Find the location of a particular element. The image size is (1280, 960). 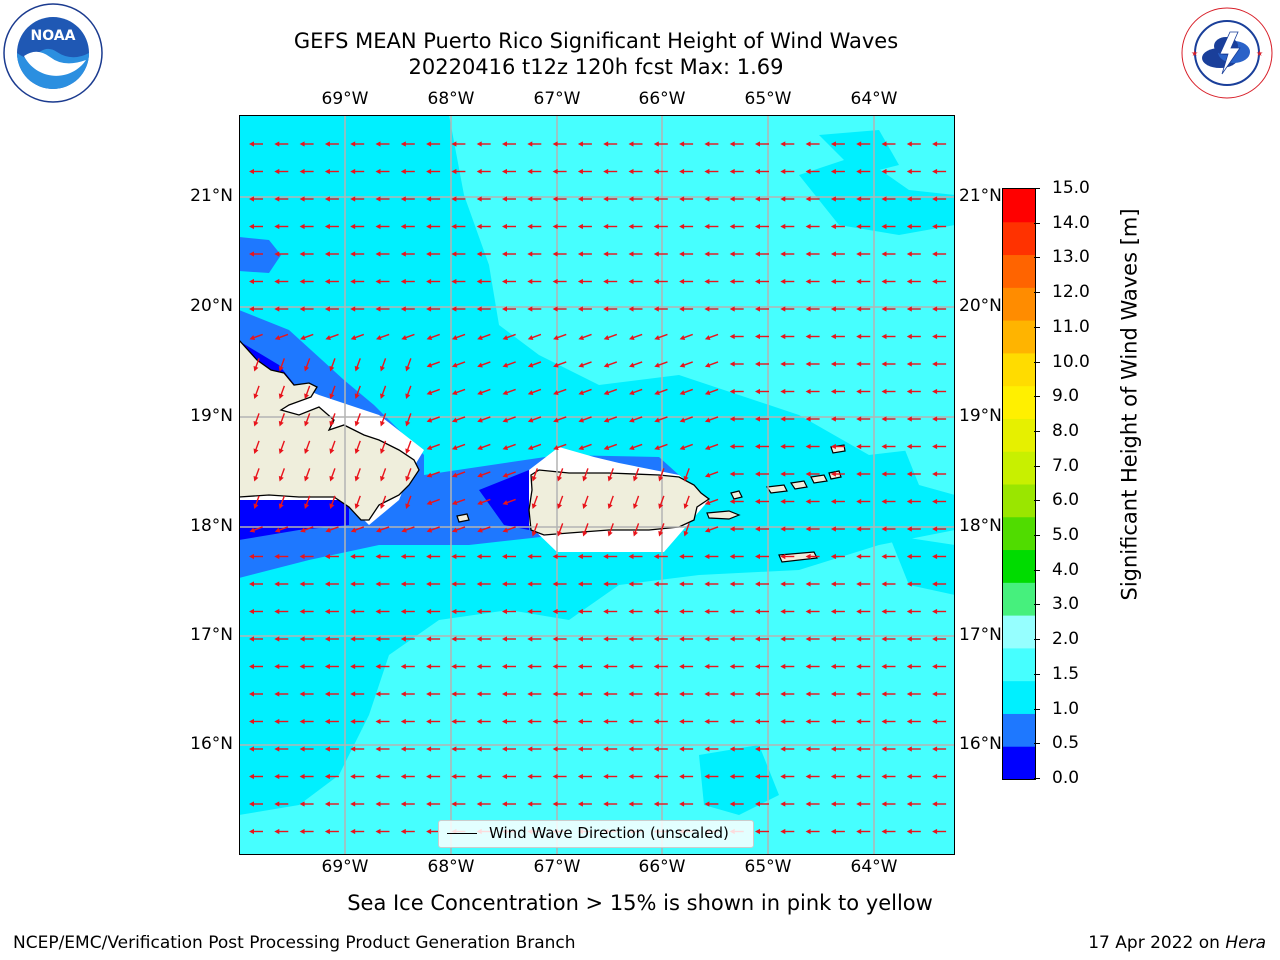

lat-label-right: 16°N is located at coordinates (980, 744).